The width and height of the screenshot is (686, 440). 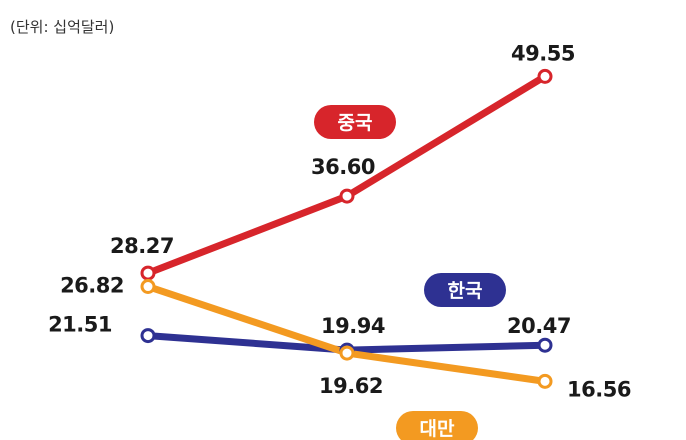 What do you see at coordinates (80, 325) in the screenshot?
I see `data-label-1-0: 21.51` at bounding box center [80, 325].